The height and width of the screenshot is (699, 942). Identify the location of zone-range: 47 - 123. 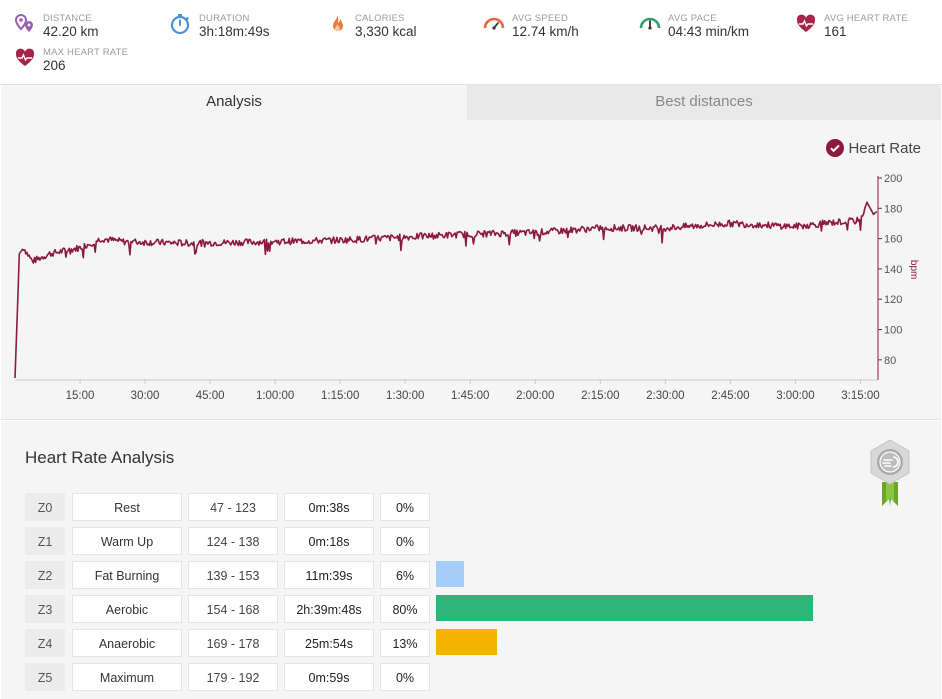
(233, 507).